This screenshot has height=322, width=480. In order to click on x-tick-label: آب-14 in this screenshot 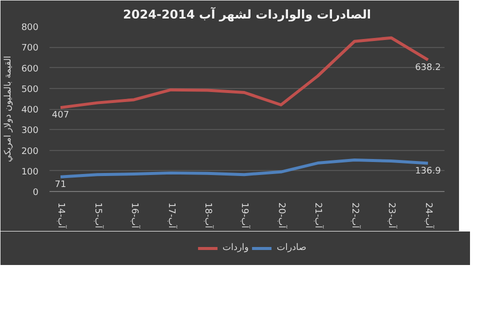, I will do `click(62, 215)`.